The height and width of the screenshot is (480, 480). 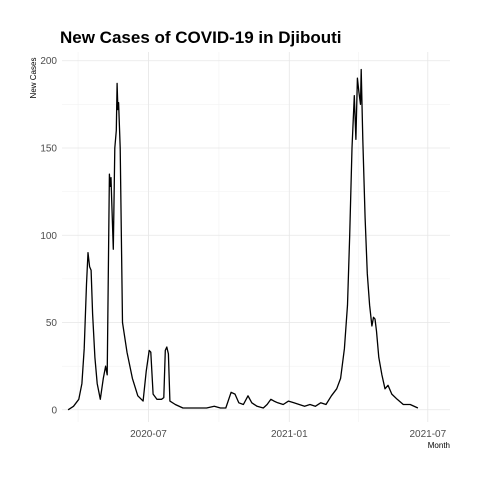 What do you see at coordinates (52, 323) in the screenshot?
I see `y-tick-label: 50` at bounding box center [52, 323].